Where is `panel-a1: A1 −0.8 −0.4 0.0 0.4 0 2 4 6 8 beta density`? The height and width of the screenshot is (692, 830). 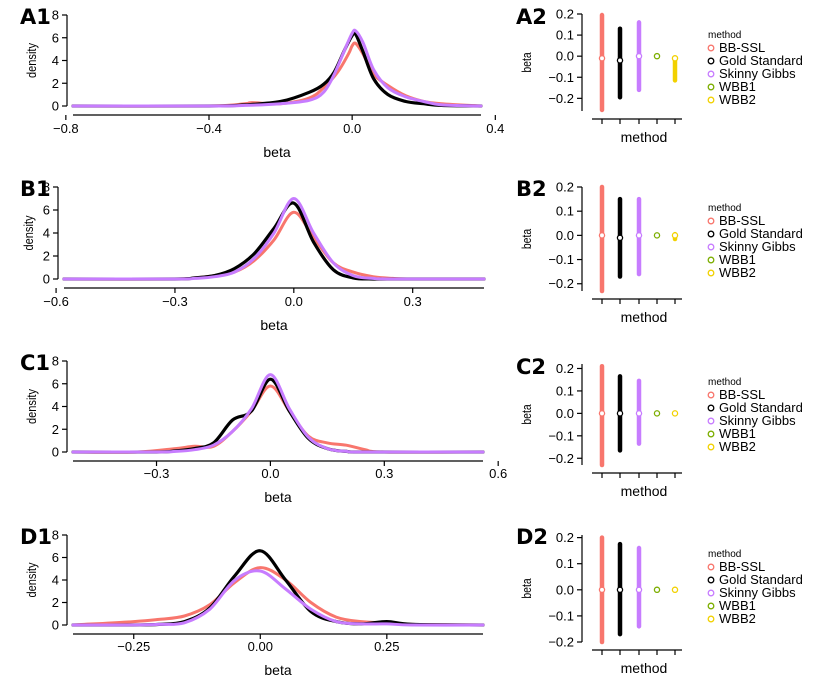 panel-a1: A1 −0.8 −0.4 0.0 0.4 0 2 4 6 8 beta density is located at coordinates (262, 82).